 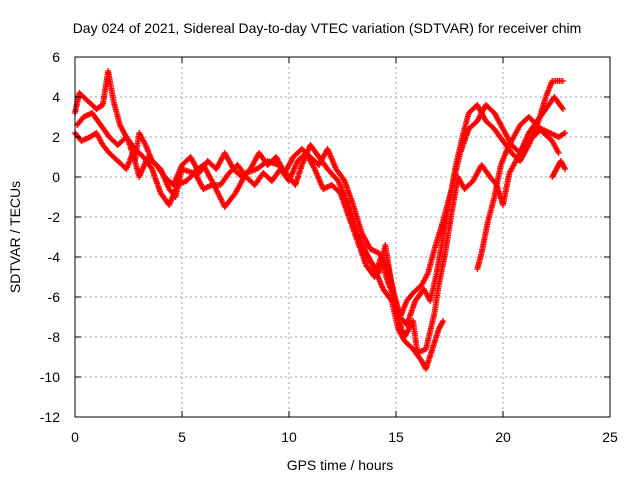 I want to click on x-tick-label: 15, so click(x=396, y=437).